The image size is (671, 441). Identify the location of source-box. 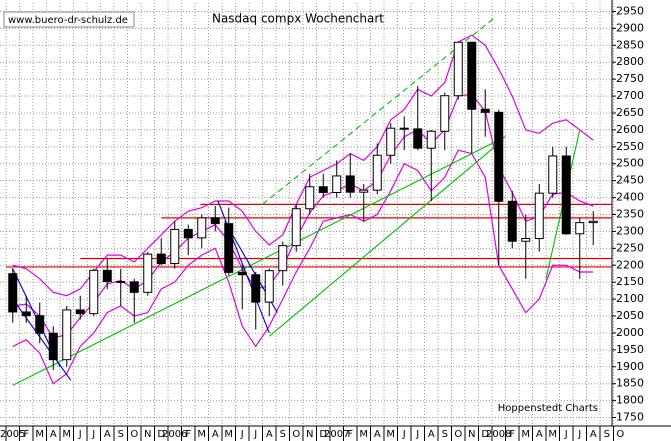
(69, 19).